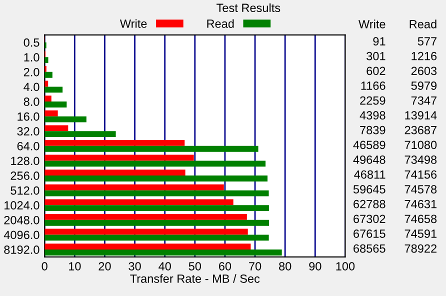  Describe the element at coordinates (420, 174) in the screenshot. I see `text: 74156` at that location.